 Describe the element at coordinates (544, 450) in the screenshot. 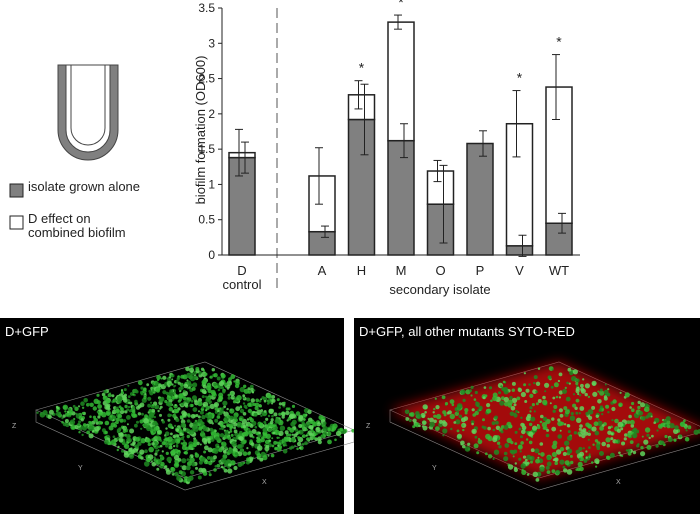

I see `volume-edge` at that location.